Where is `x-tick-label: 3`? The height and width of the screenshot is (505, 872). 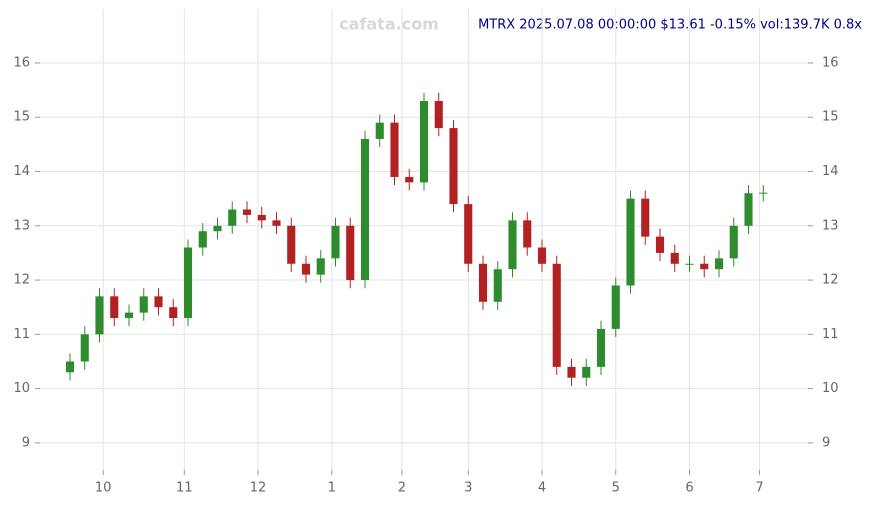
x-tick-label: 3 is located at coordinates (468, 488).